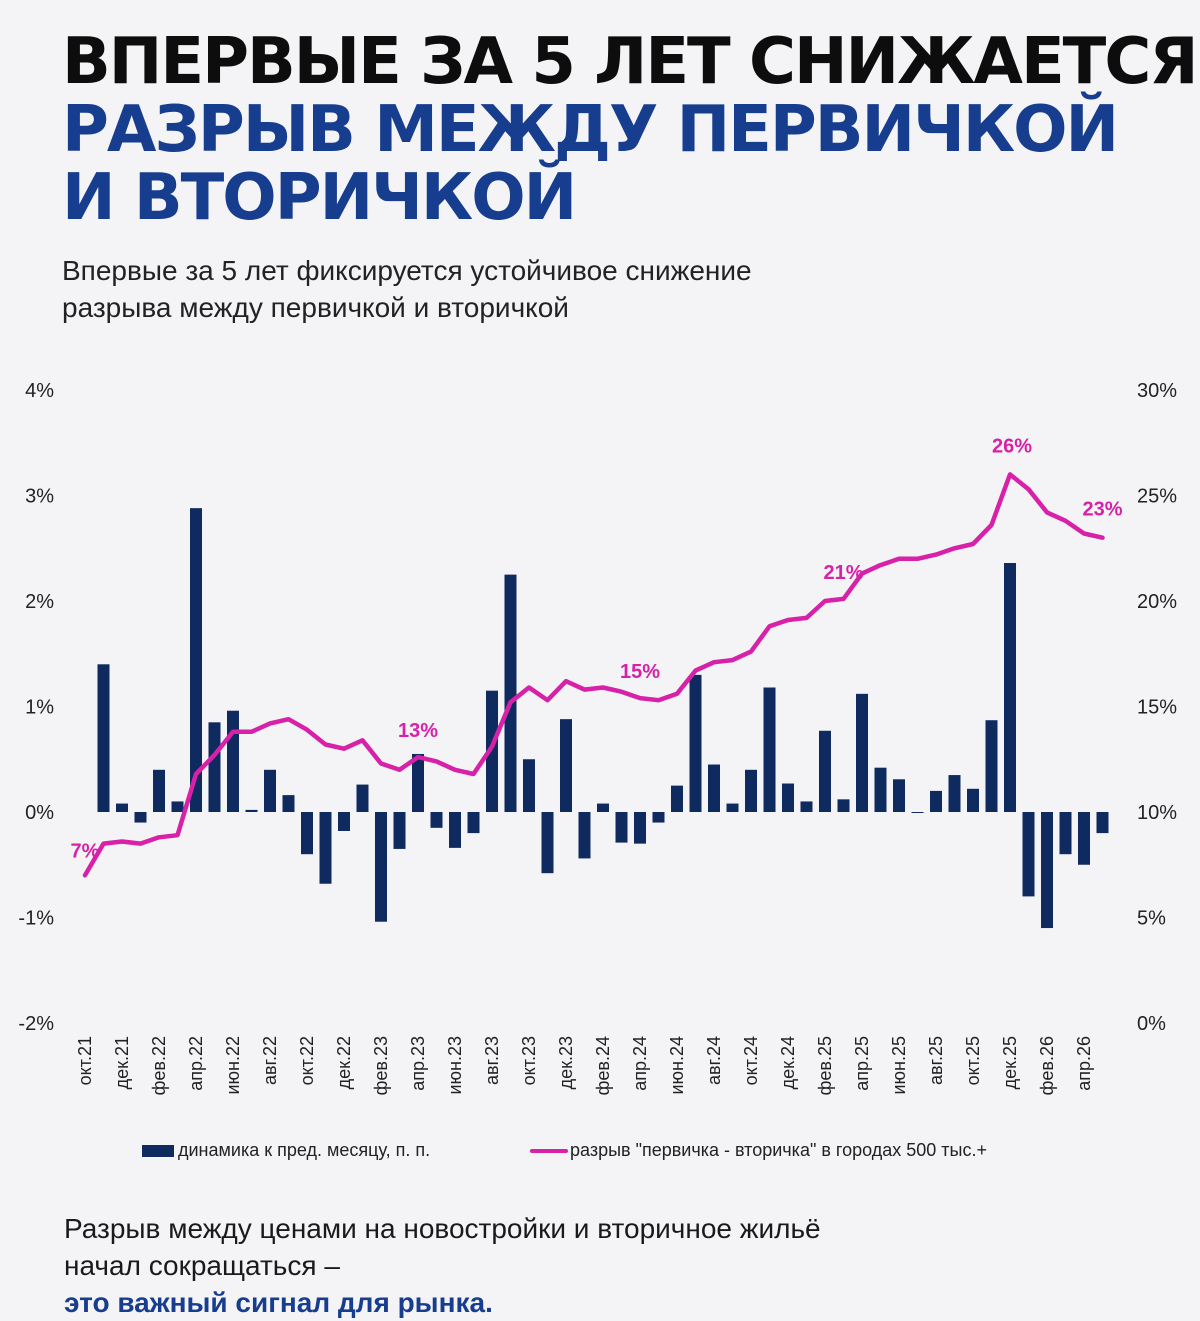  Describe the element at coordinates (973, 800) in the screenshot. I see `bar-окт.25` at that location.